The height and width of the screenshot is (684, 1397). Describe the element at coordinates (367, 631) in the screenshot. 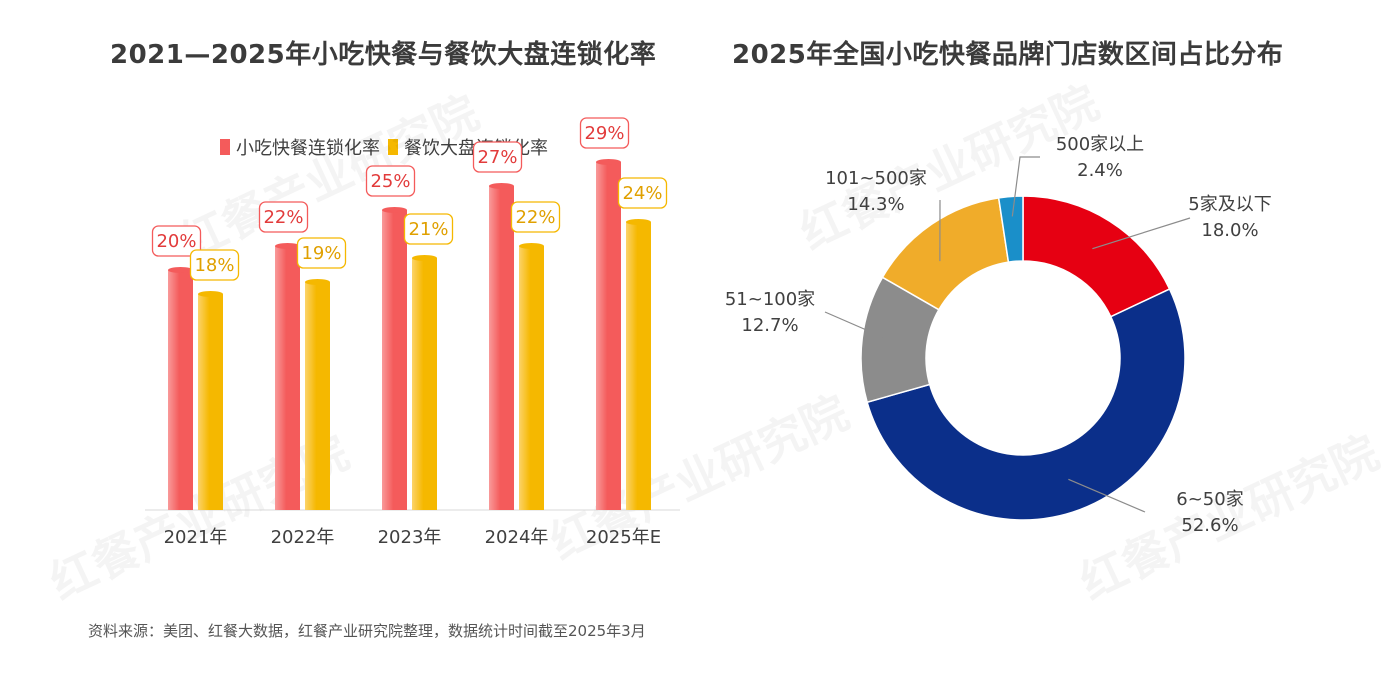

I see `source-note: 资料来源：美团、红餐大数据，红餐产业研究院整理，数据统计时间截至2025年3月` at that location.